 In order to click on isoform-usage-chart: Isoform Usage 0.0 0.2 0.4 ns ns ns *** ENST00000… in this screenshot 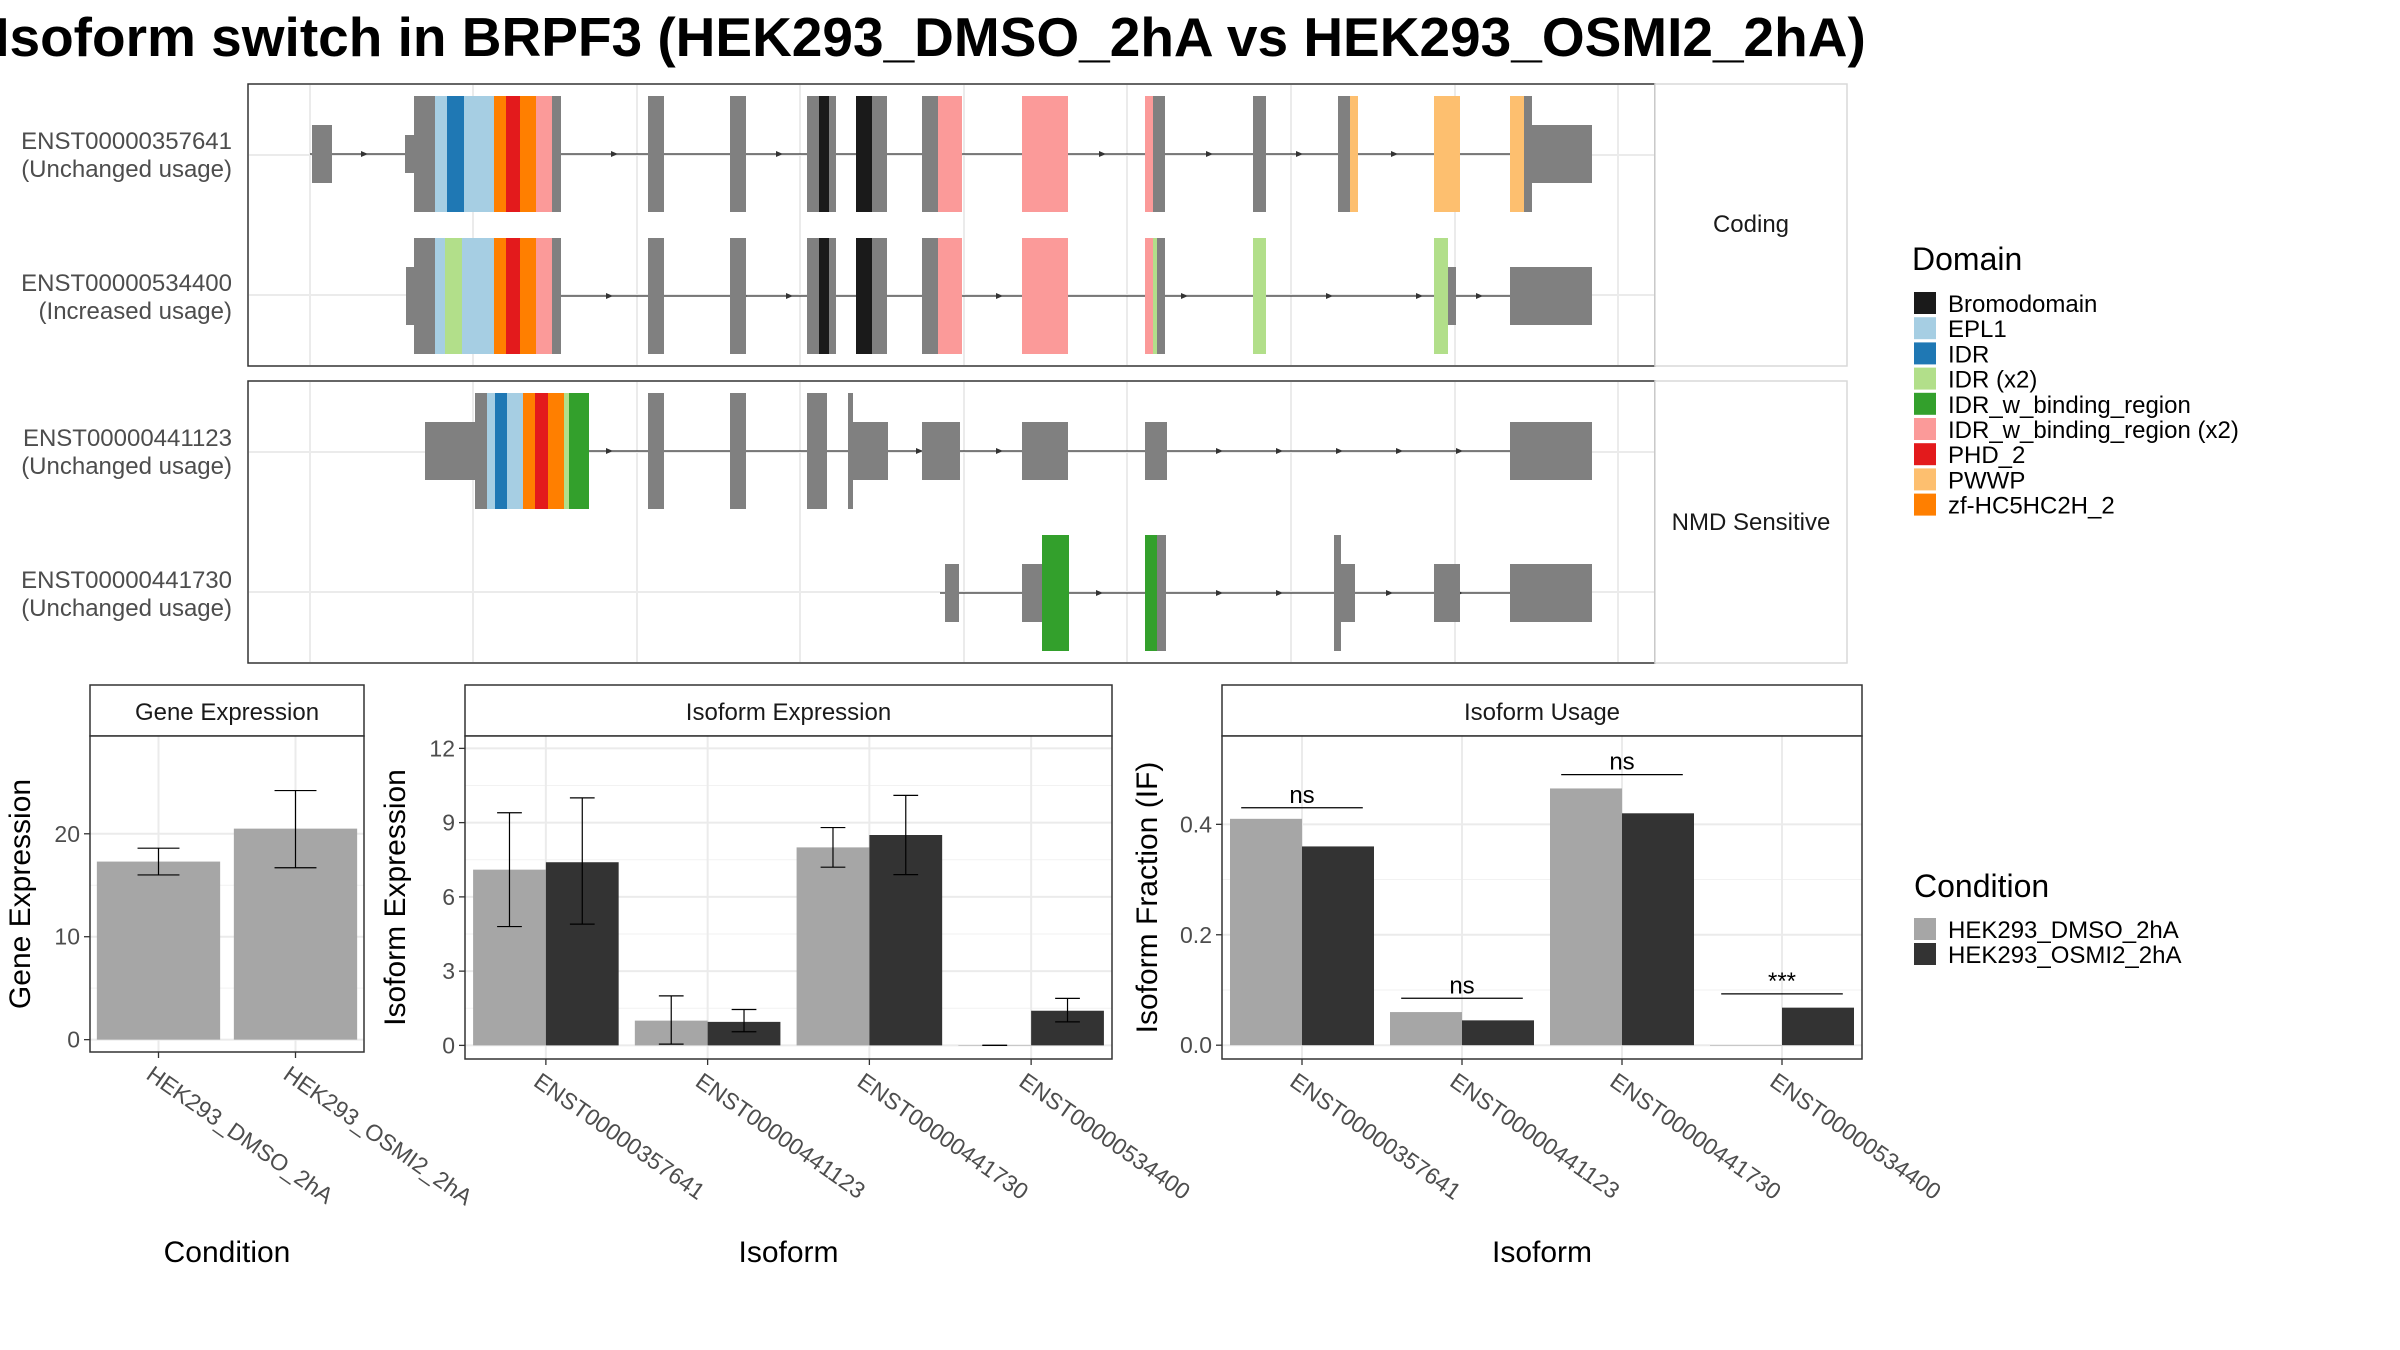, I will do `click(1538, 976)`.